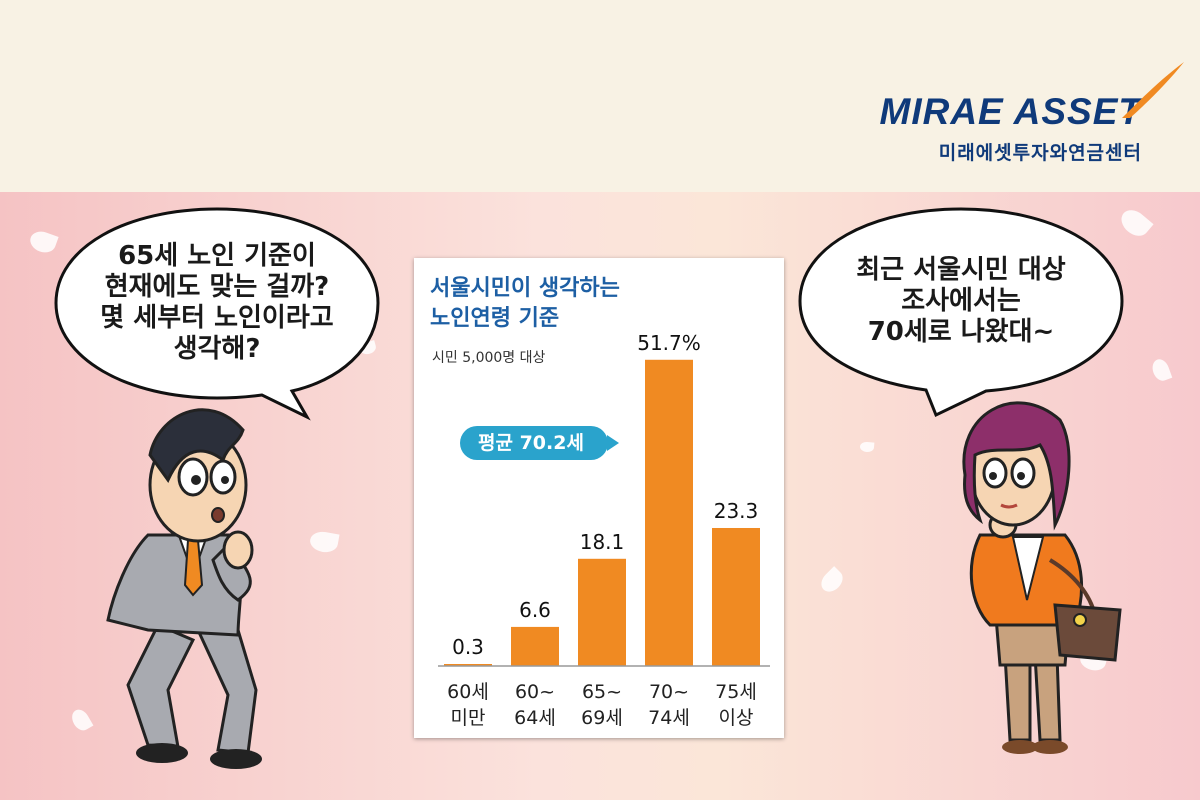 The height and width of the screenshot is (800, 1200). I want to click on bar-value-label: 18.1, so click(602, 542).